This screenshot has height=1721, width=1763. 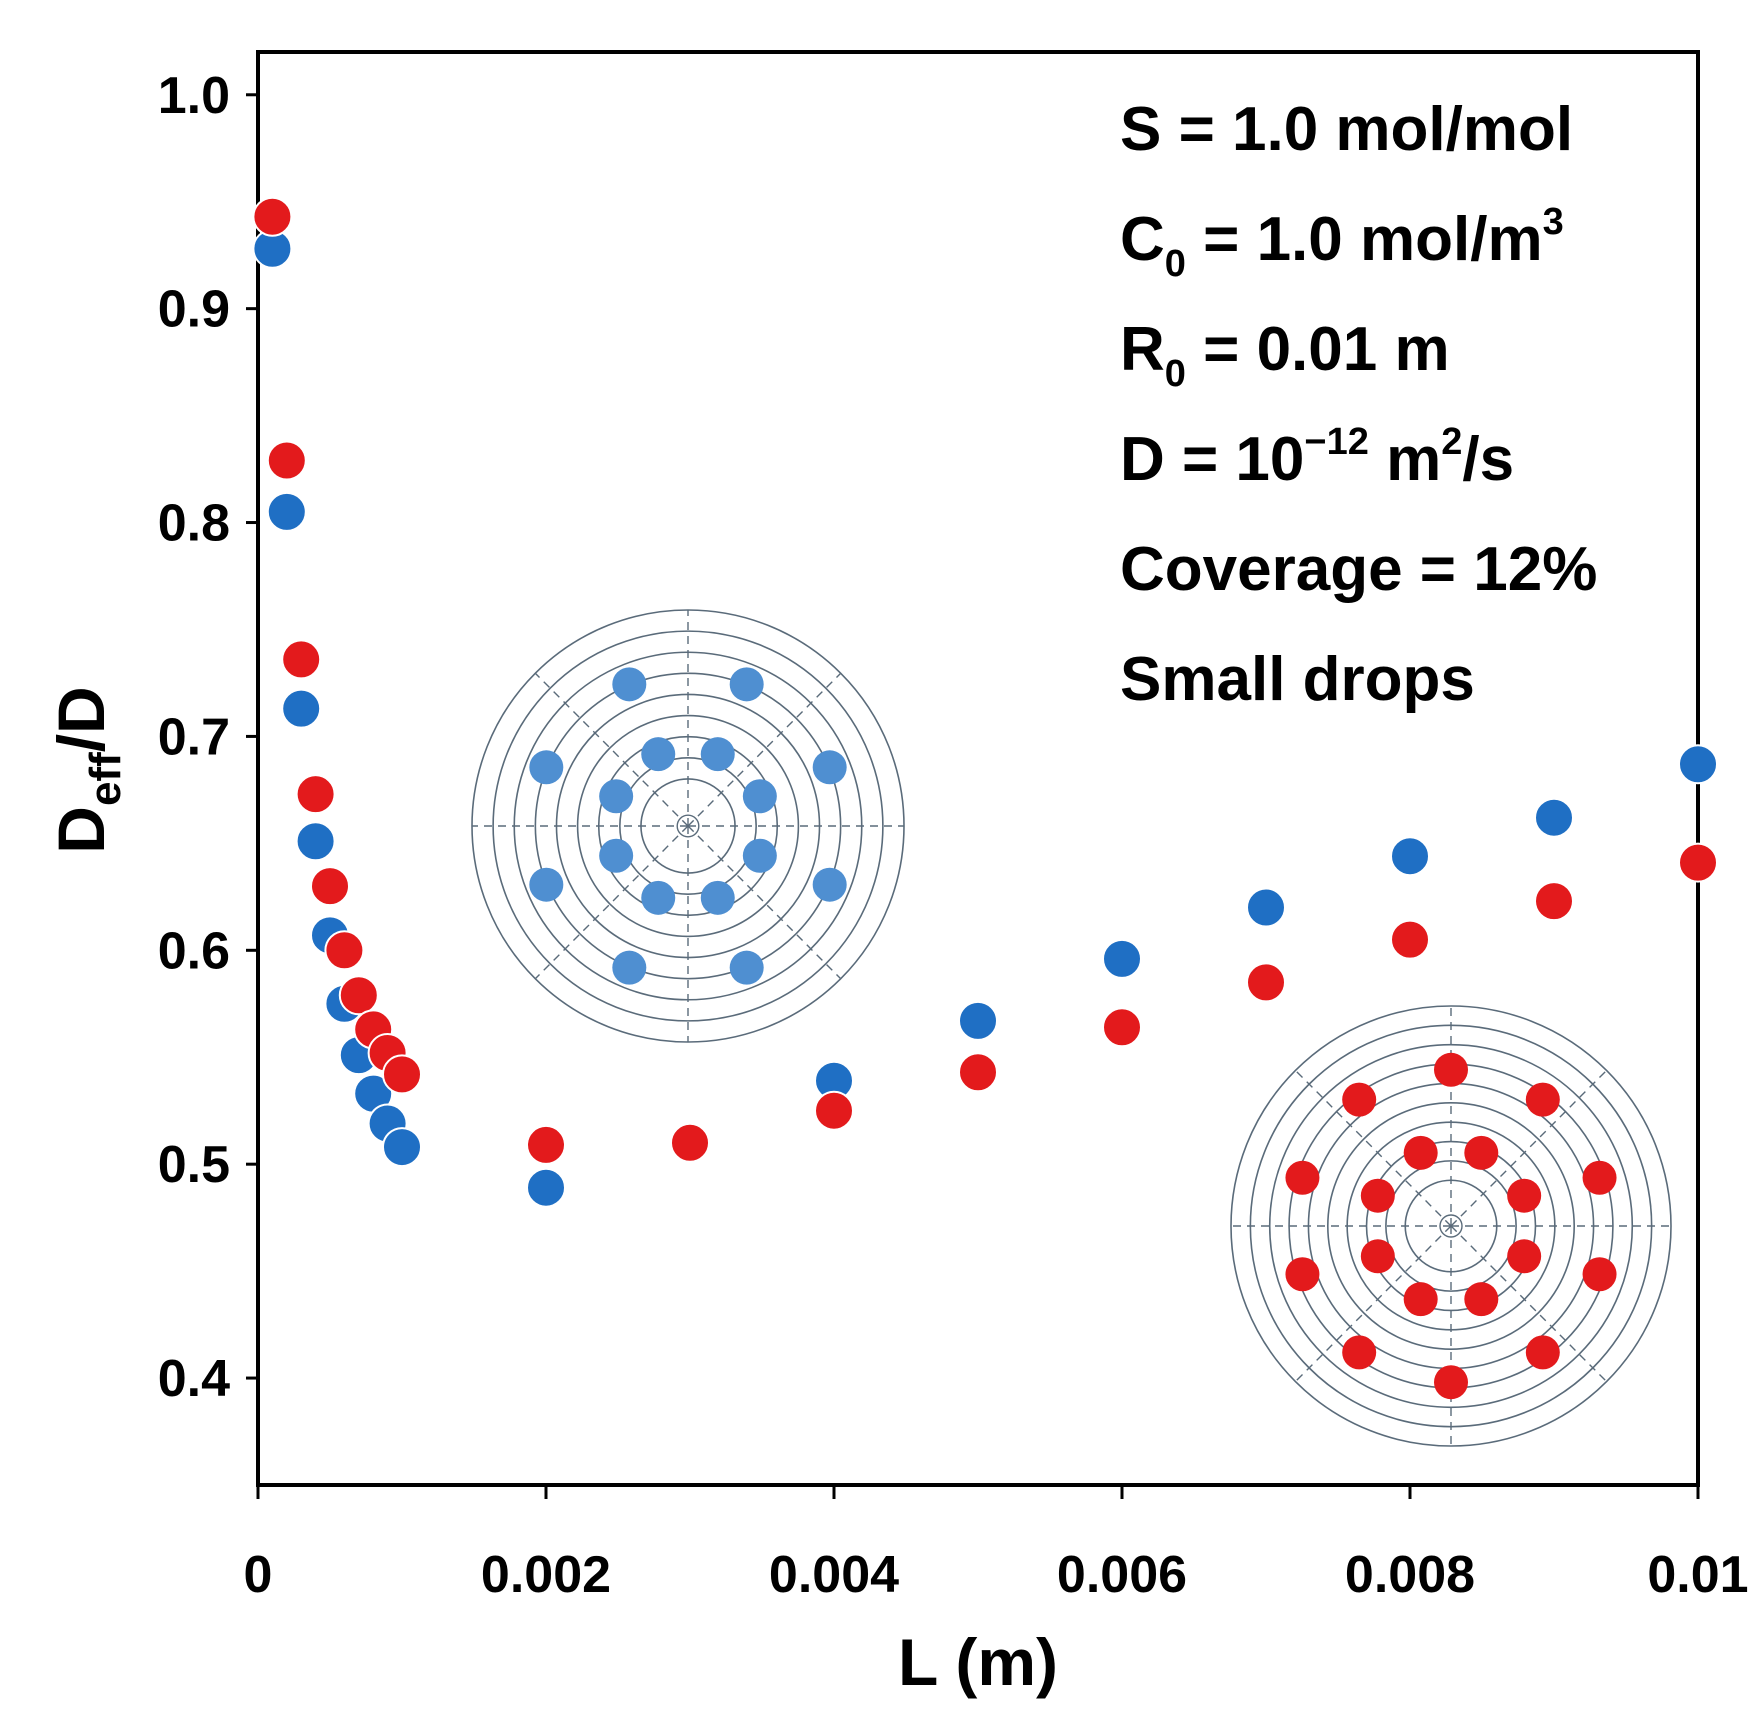 What do you see at coordinates (87, 769) in the screenshot?
I see `y-axis-title: Deff/D` at bounding box center [87, 769].